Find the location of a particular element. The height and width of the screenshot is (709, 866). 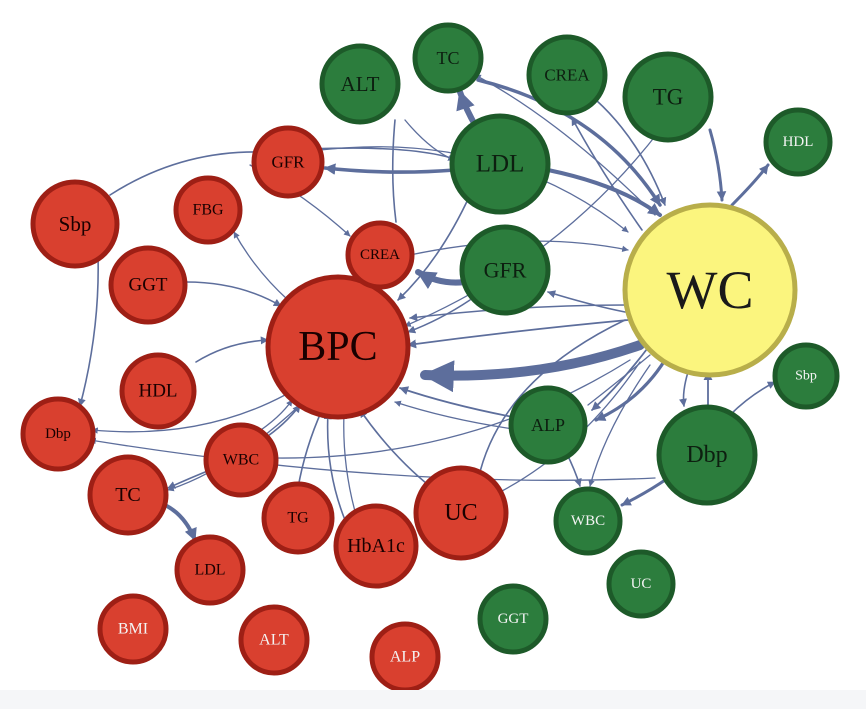

node-label: Dbp is located at coordinates (58, 434).